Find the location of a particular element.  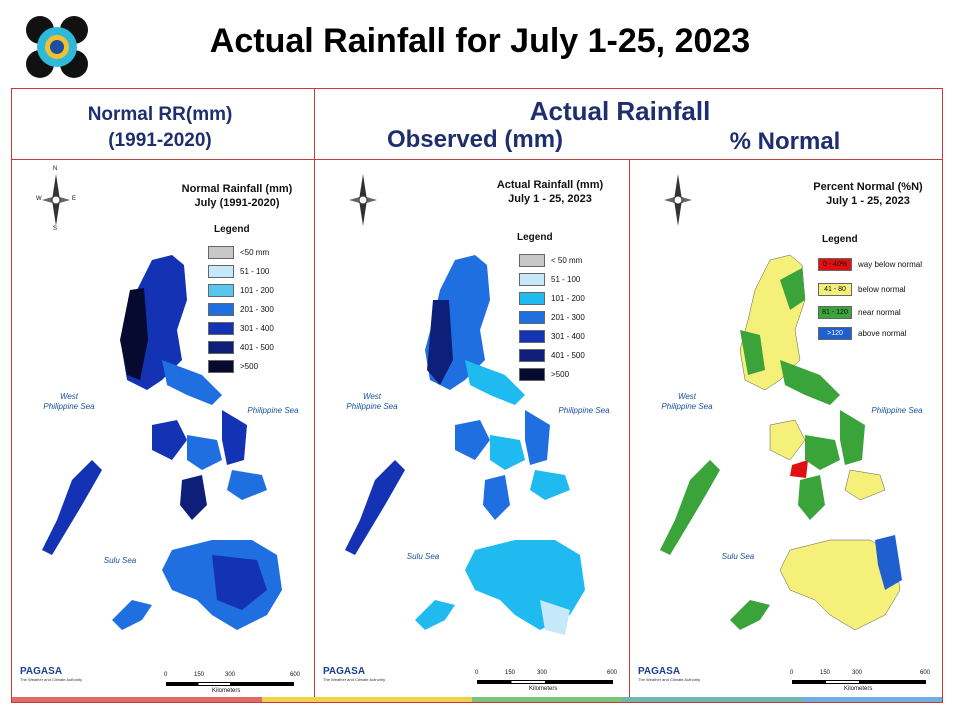

compass-s-label: S is located at coordinates (55, 229).